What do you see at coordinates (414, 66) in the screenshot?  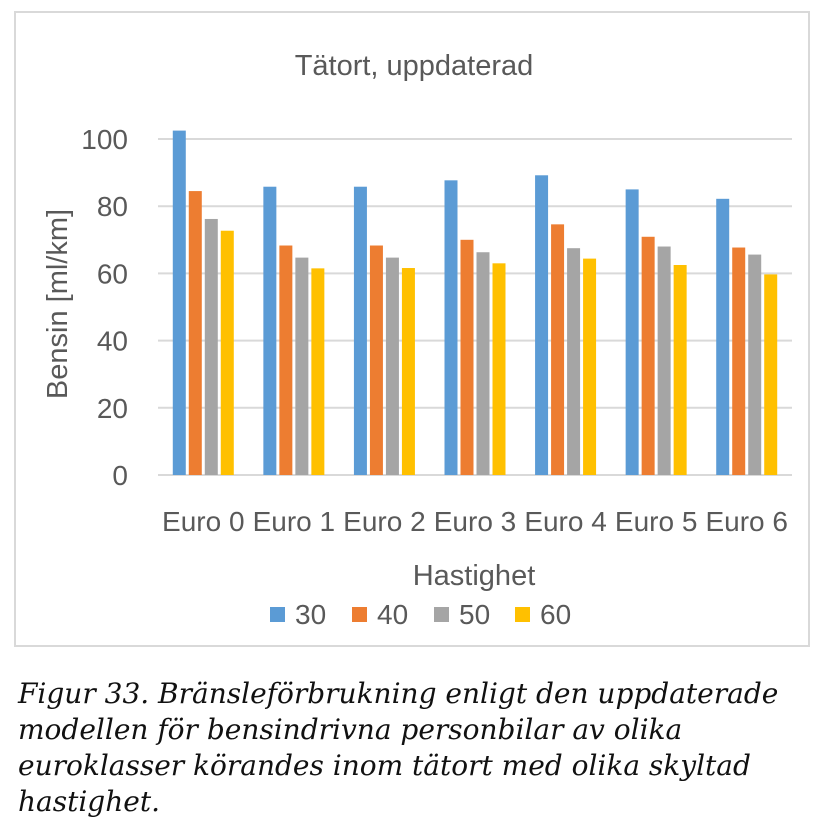 I see `chart-title: Tätort, uppdaterad` at bounding box center [414, 66].